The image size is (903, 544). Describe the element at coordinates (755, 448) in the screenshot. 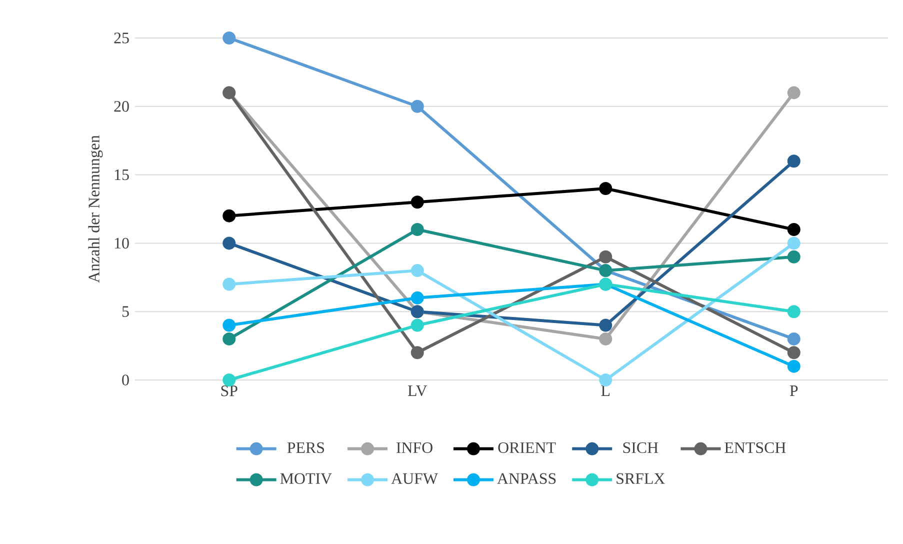

I see `legend-label: ENTSCH` at that location.